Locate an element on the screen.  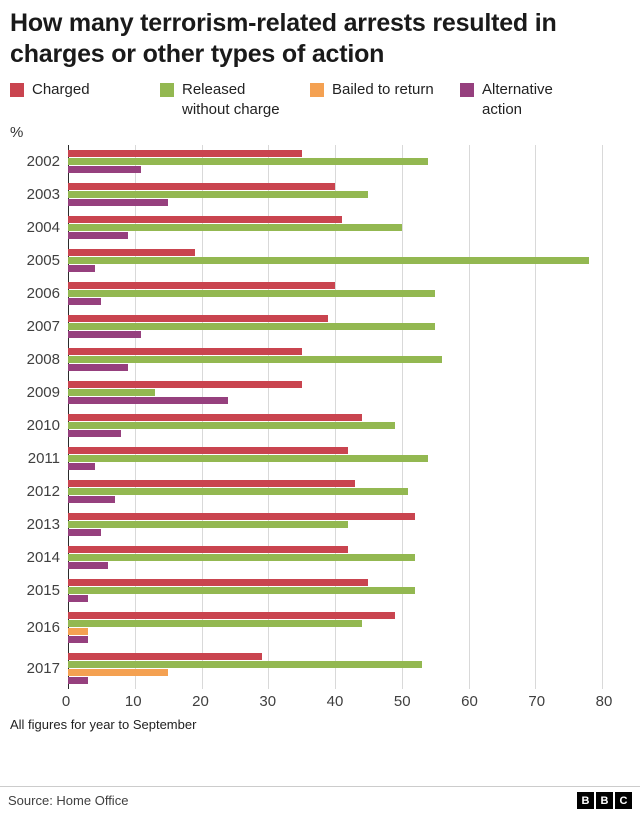
chart-row: 2002 is located at coordinates (306, 161).